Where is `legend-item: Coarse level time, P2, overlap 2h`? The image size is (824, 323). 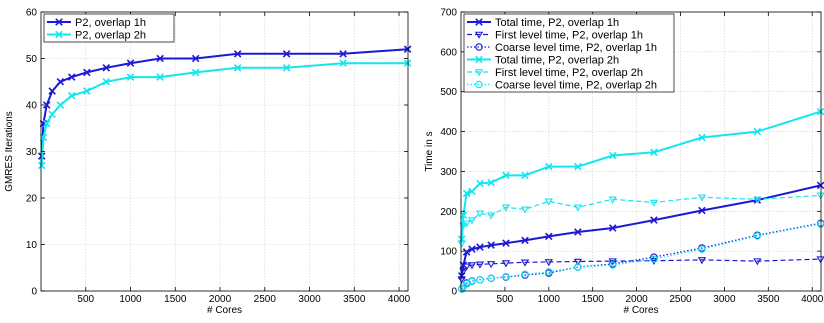
legend-item: Coarse level time, P2, overlap 2h is located at coordinates (562, 86).